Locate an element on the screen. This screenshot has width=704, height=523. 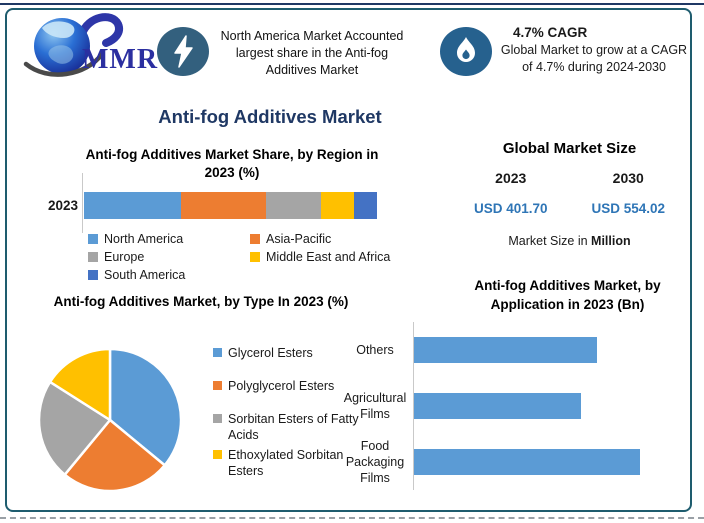
application-bar-row: Others is located at coordinates (507, 350).